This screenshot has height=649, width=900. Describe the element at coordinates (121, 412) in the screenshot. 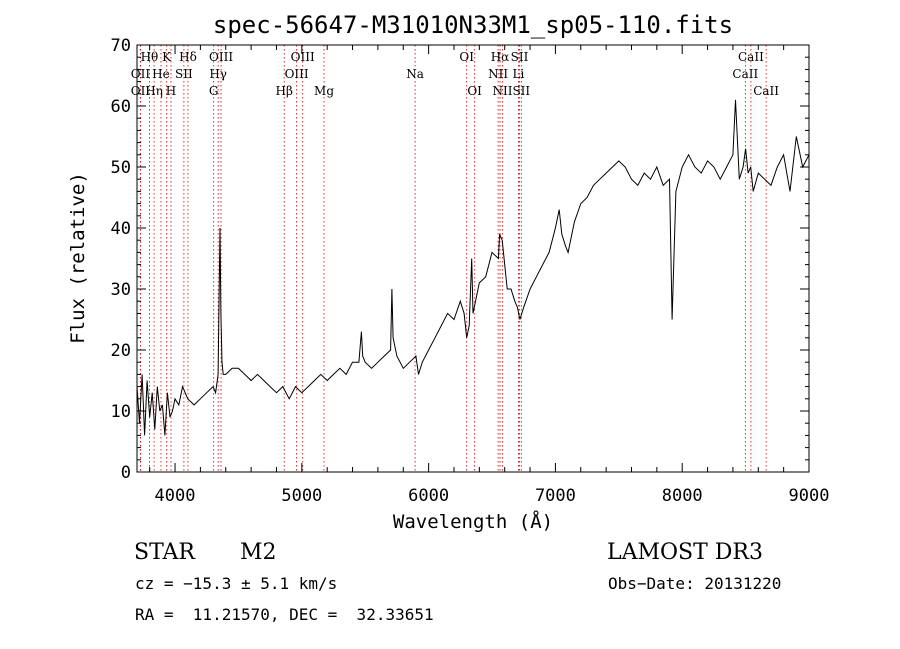

I see `y-tick-label-1: 10` at that location.